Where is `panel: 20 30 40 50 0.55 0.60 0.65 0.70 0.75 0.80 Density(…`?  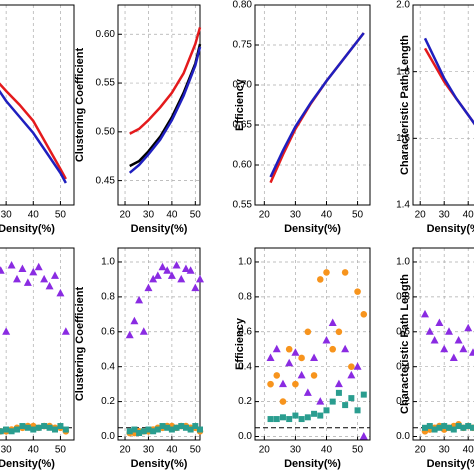 panel: 20 30 40 50 0.55 0.60 0.65 0.70 0.75 0.80 Density(… is located at coordinates (302, 117).